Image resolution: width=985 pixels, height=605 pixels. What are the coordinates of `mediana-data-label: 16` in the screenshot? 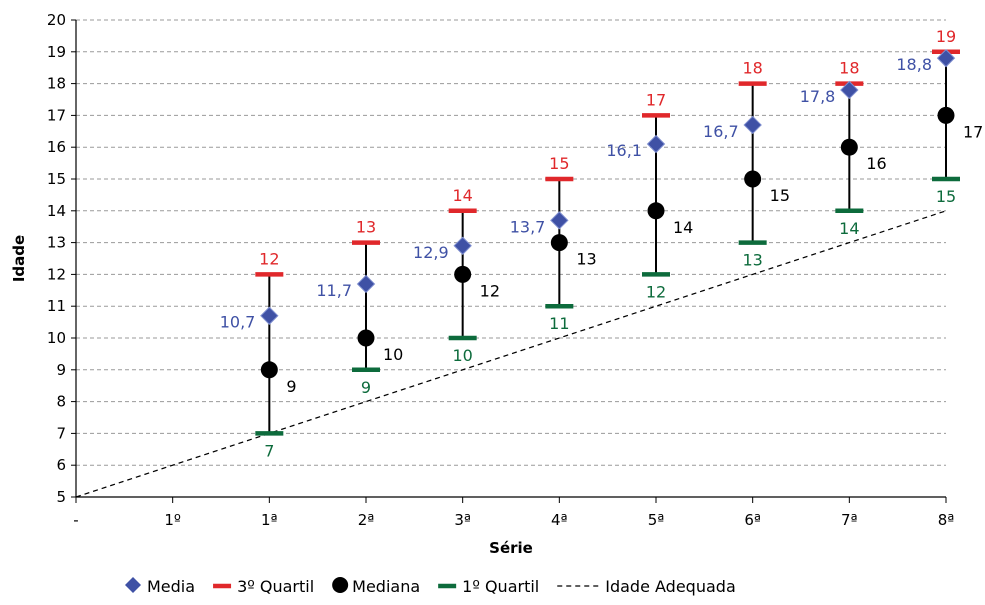 It's located at (876, 163).